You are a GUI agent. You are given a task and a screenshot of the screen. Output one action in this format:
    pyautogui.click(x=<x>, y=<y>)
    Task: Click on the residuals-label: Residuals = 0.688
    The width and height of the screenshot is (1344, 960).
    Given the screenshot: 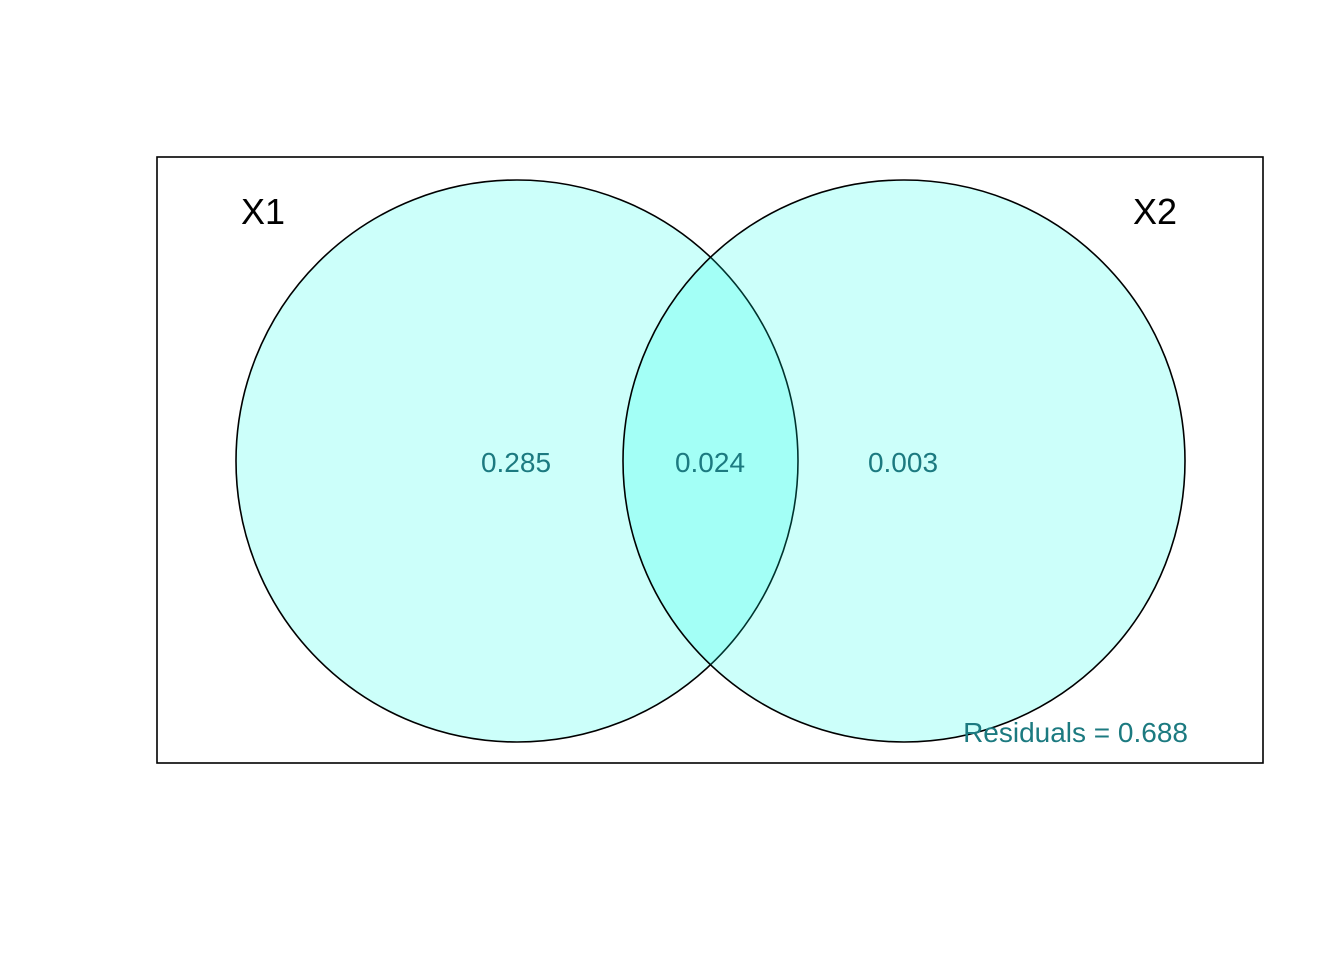 What is the action you would take?
    pyautogui.click(x=1075, y=732)
    